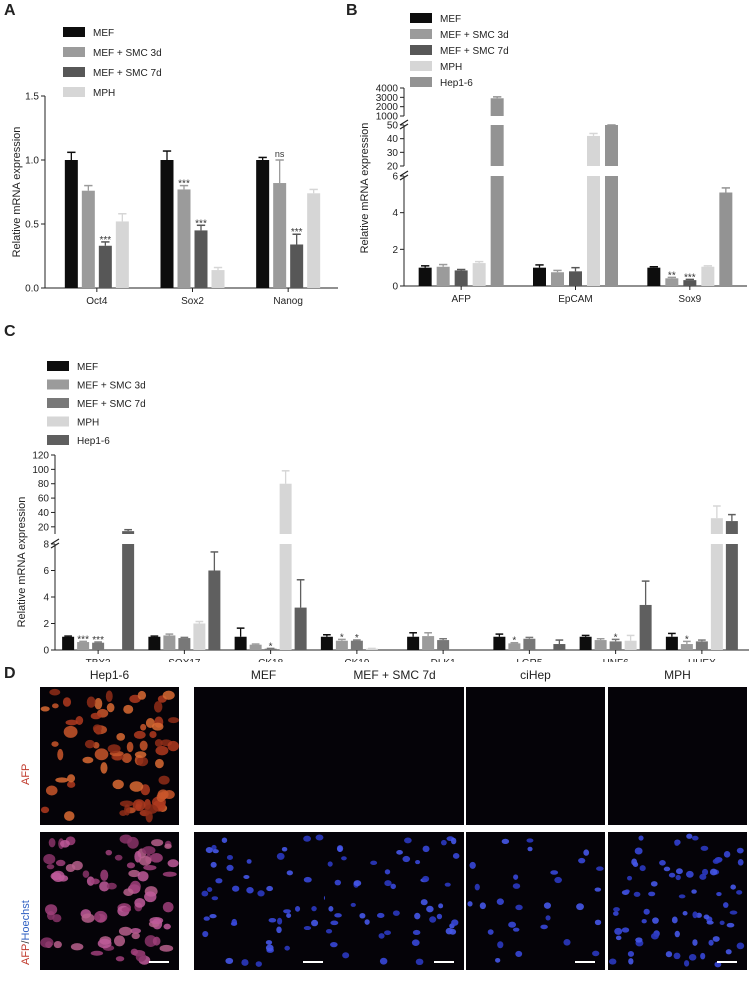  I want to click on y-tick-label: 80, so click(44, 484).